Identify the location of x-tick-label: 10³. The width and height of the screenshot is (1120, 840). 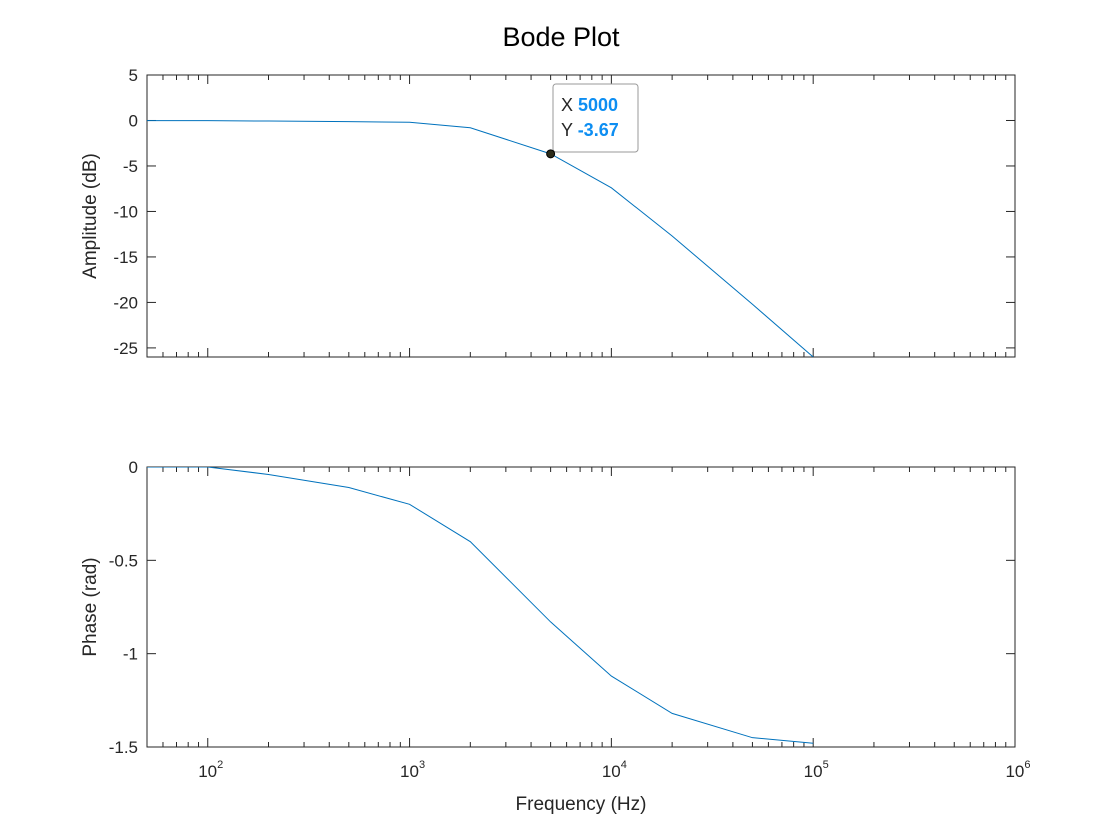
(412, 770).